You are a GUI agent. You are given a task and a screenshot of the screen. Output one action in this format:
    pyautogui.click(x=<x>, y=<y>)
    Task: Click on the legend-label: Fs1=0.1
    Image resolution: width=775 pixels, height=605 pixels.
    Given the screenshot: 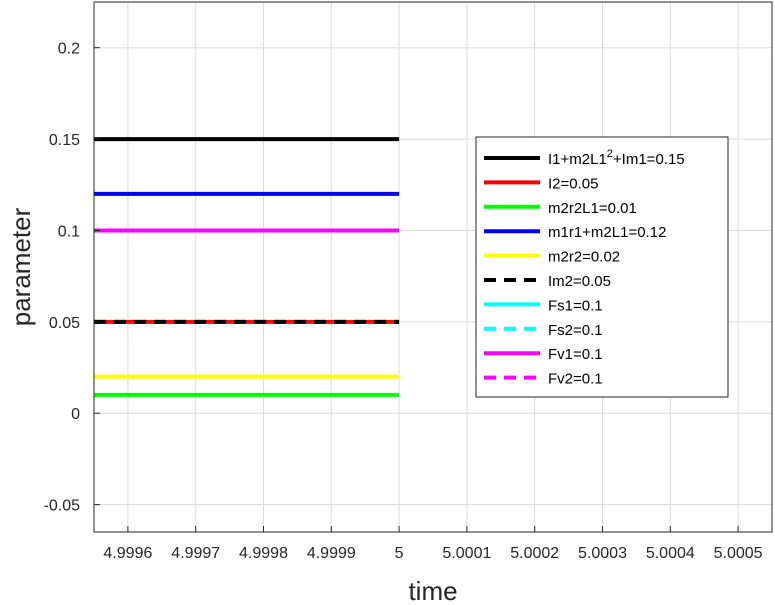 What is the action you would take?
    pyautogui.click(x=575, y=305)
    